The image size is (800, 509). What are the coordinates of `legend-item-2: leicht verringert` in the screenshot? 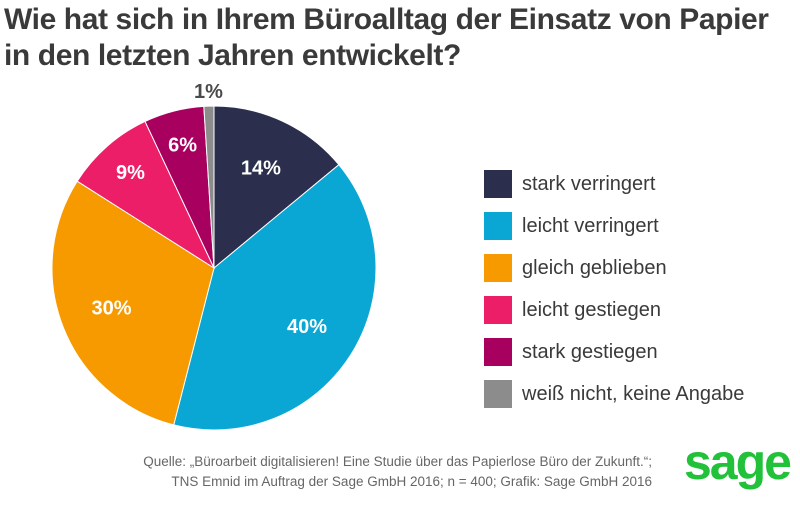 It's located at (614, 226).